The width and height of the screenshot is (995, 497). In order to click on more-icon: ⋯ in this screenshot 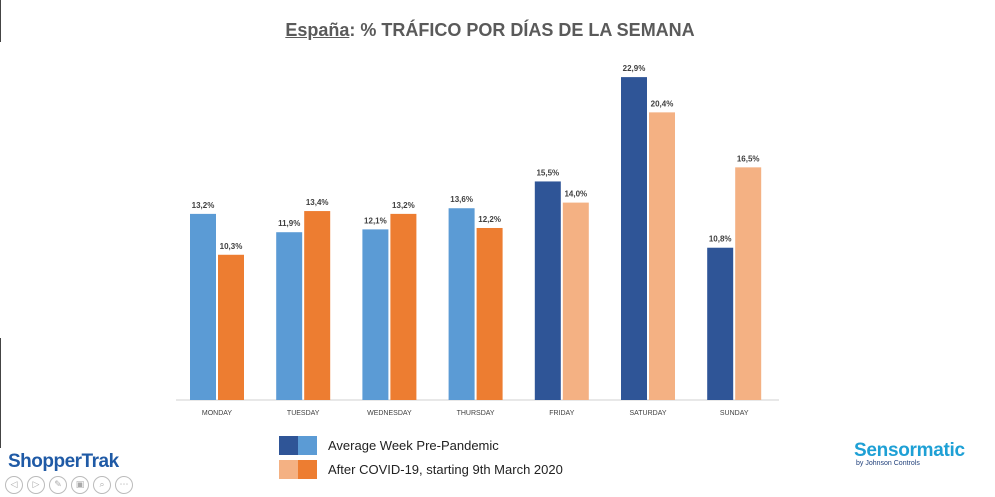, I will do `click(124, 485)`.